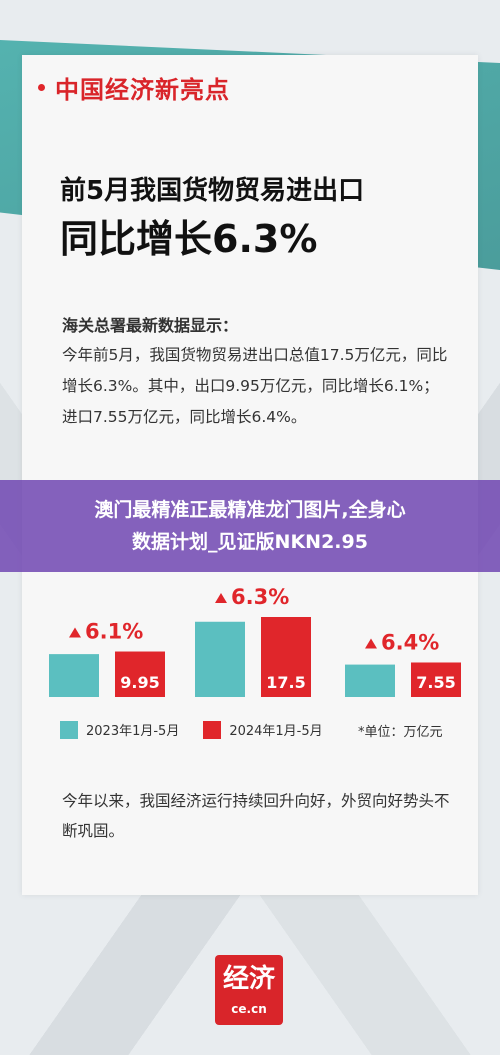 This screenshot has width=500, height=1055. I want to click on value-label-import: 7.55, so click(435, 682).